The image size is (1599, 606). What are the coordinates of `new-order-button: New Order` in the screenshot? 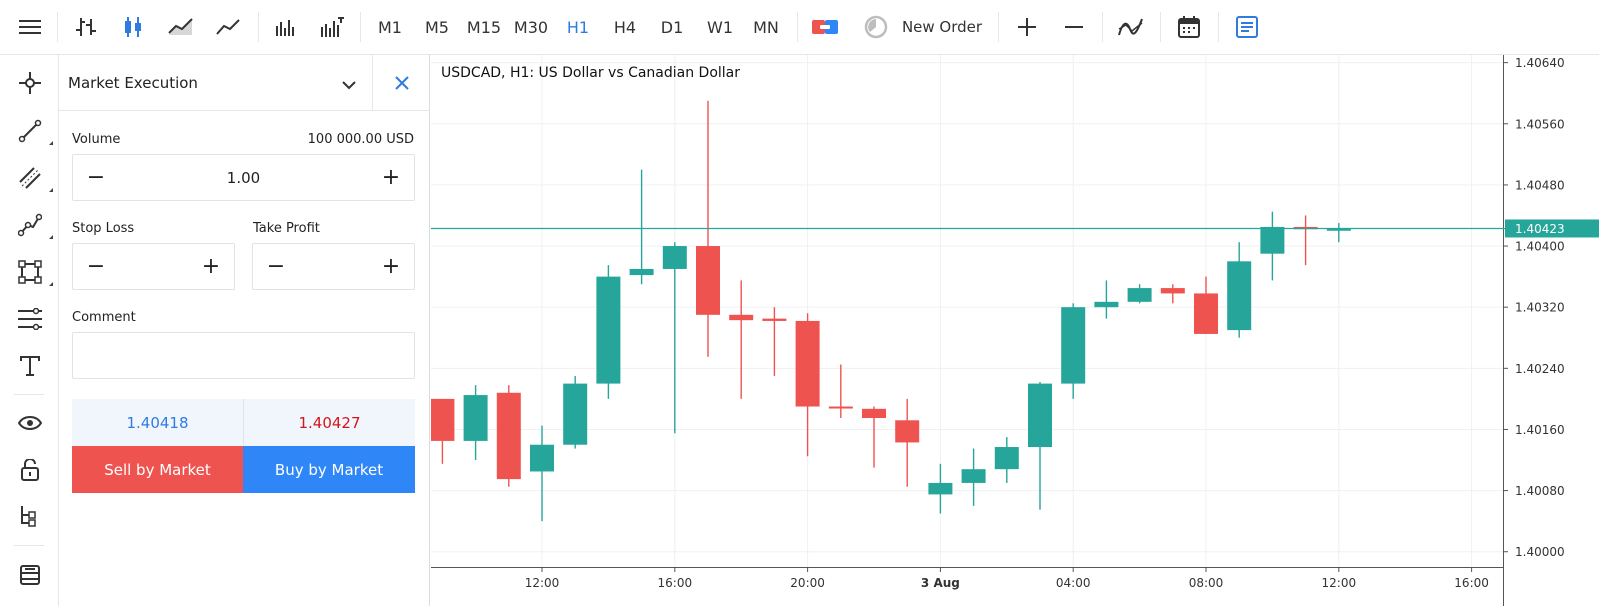 It's located at (942, 27).